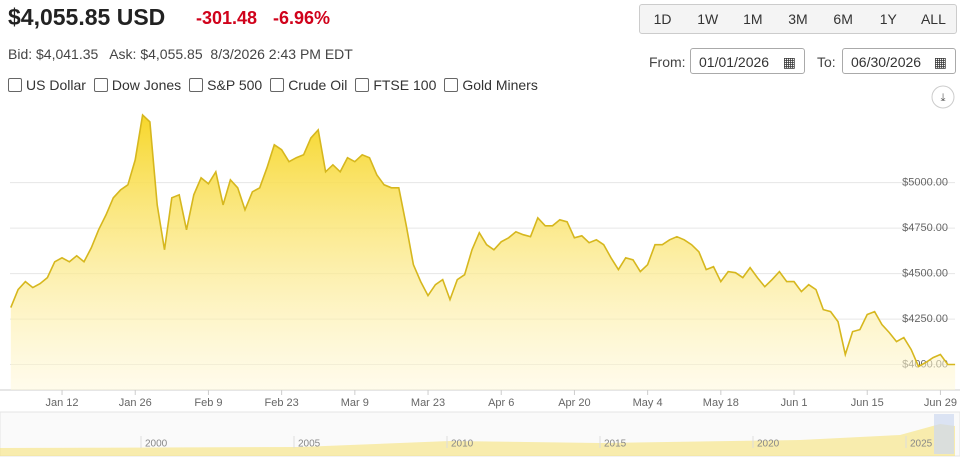 The height and width of the screenshot is (463, 960). What do you see at coordinates (208, 403) in the screenshot?
I see `x-tick-label: Feb 9` at bounding box center [208, 403].